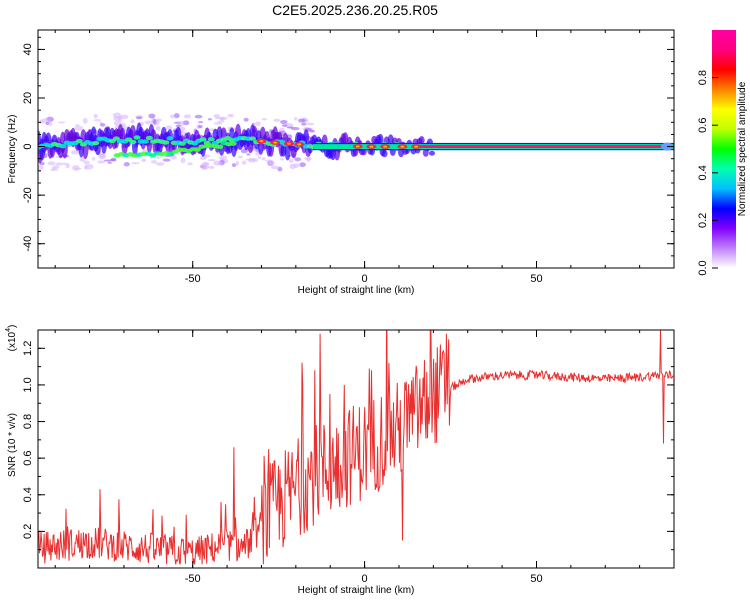 This screenshot has width=750, height=600. Describe the element at coordinates (28, 98) in the screenshot. I see `y-tick-label: 20` at that location.